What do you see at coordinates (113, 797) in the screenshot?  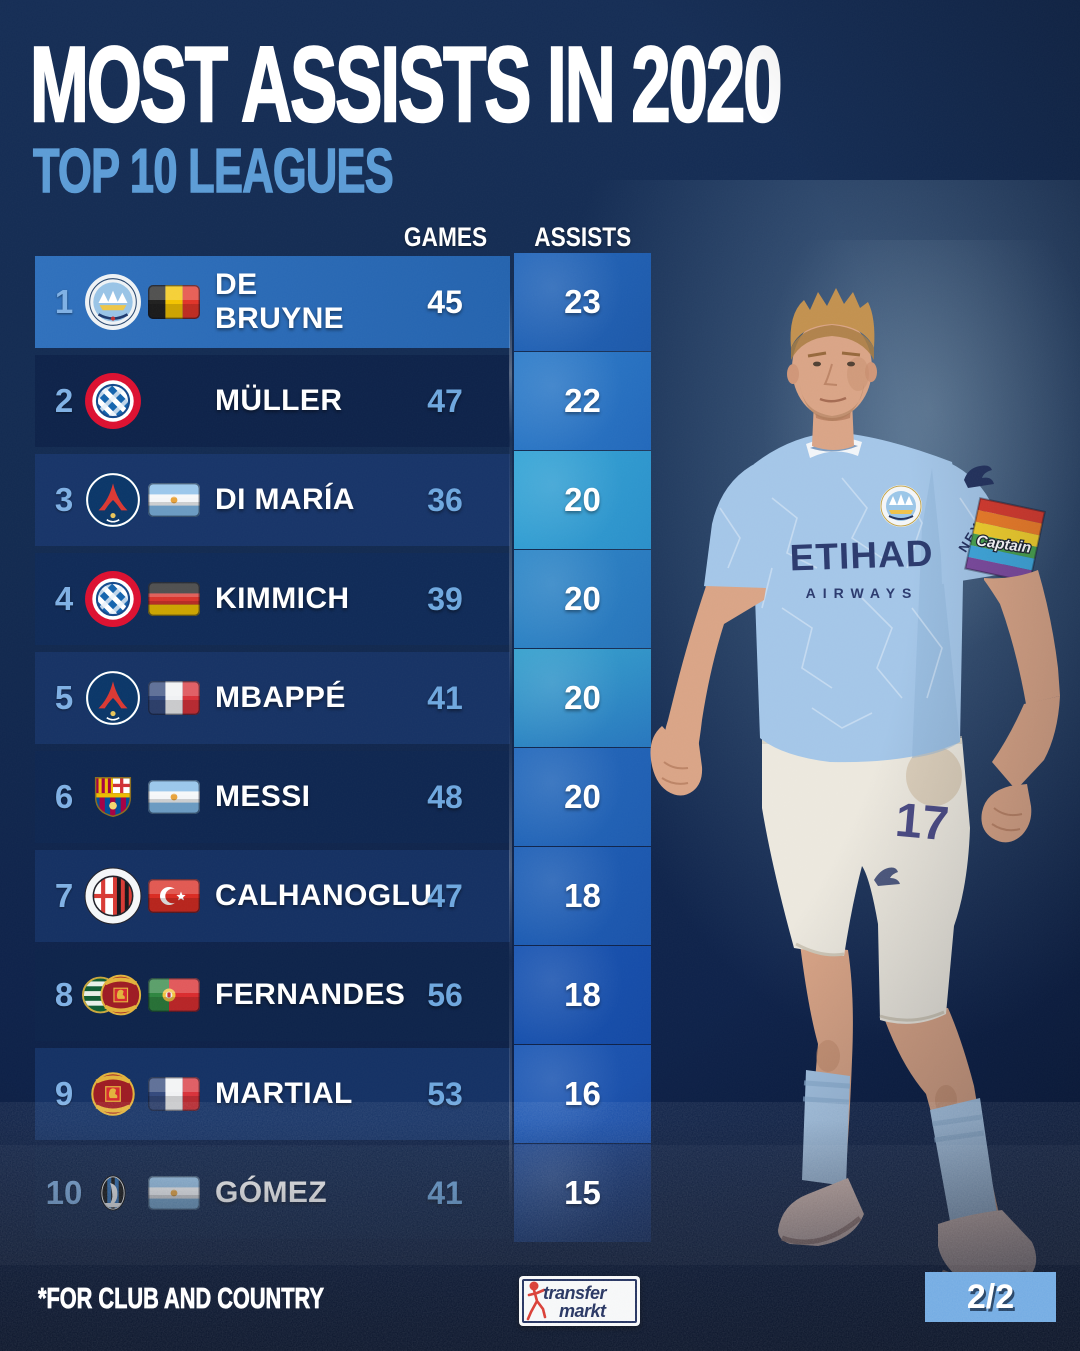 I see `club-badge-barcelona-icon` at bounding box center [113, 797].